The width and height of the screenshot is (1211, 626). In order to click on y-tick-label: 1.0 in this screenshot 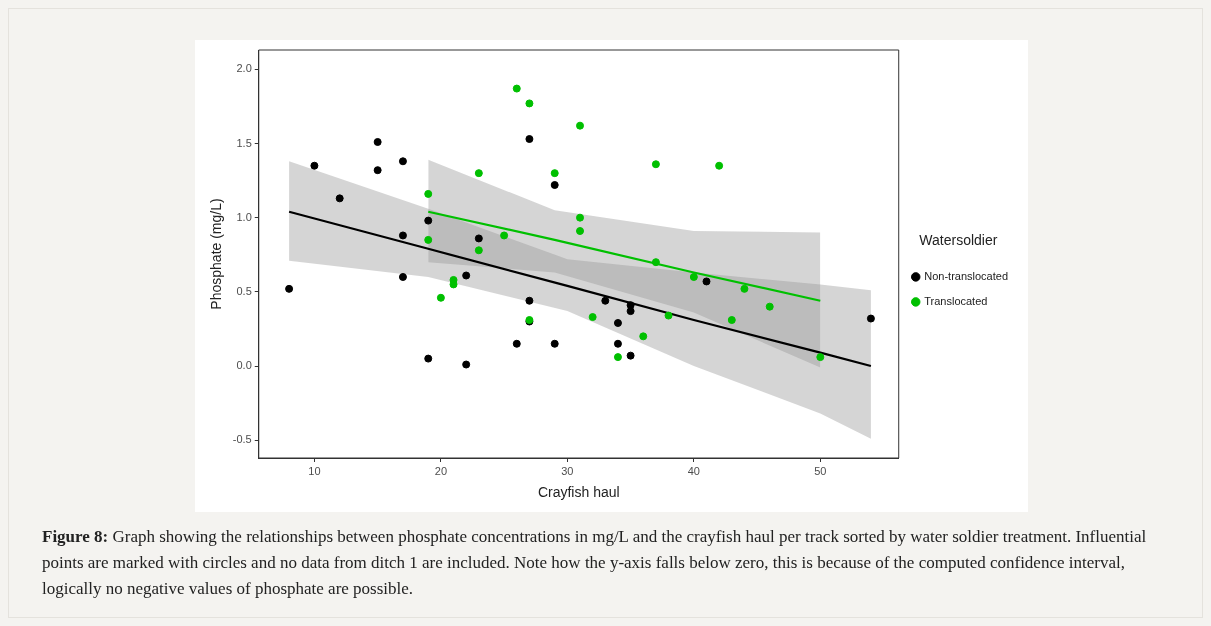, I will do `click(244, 216)`.